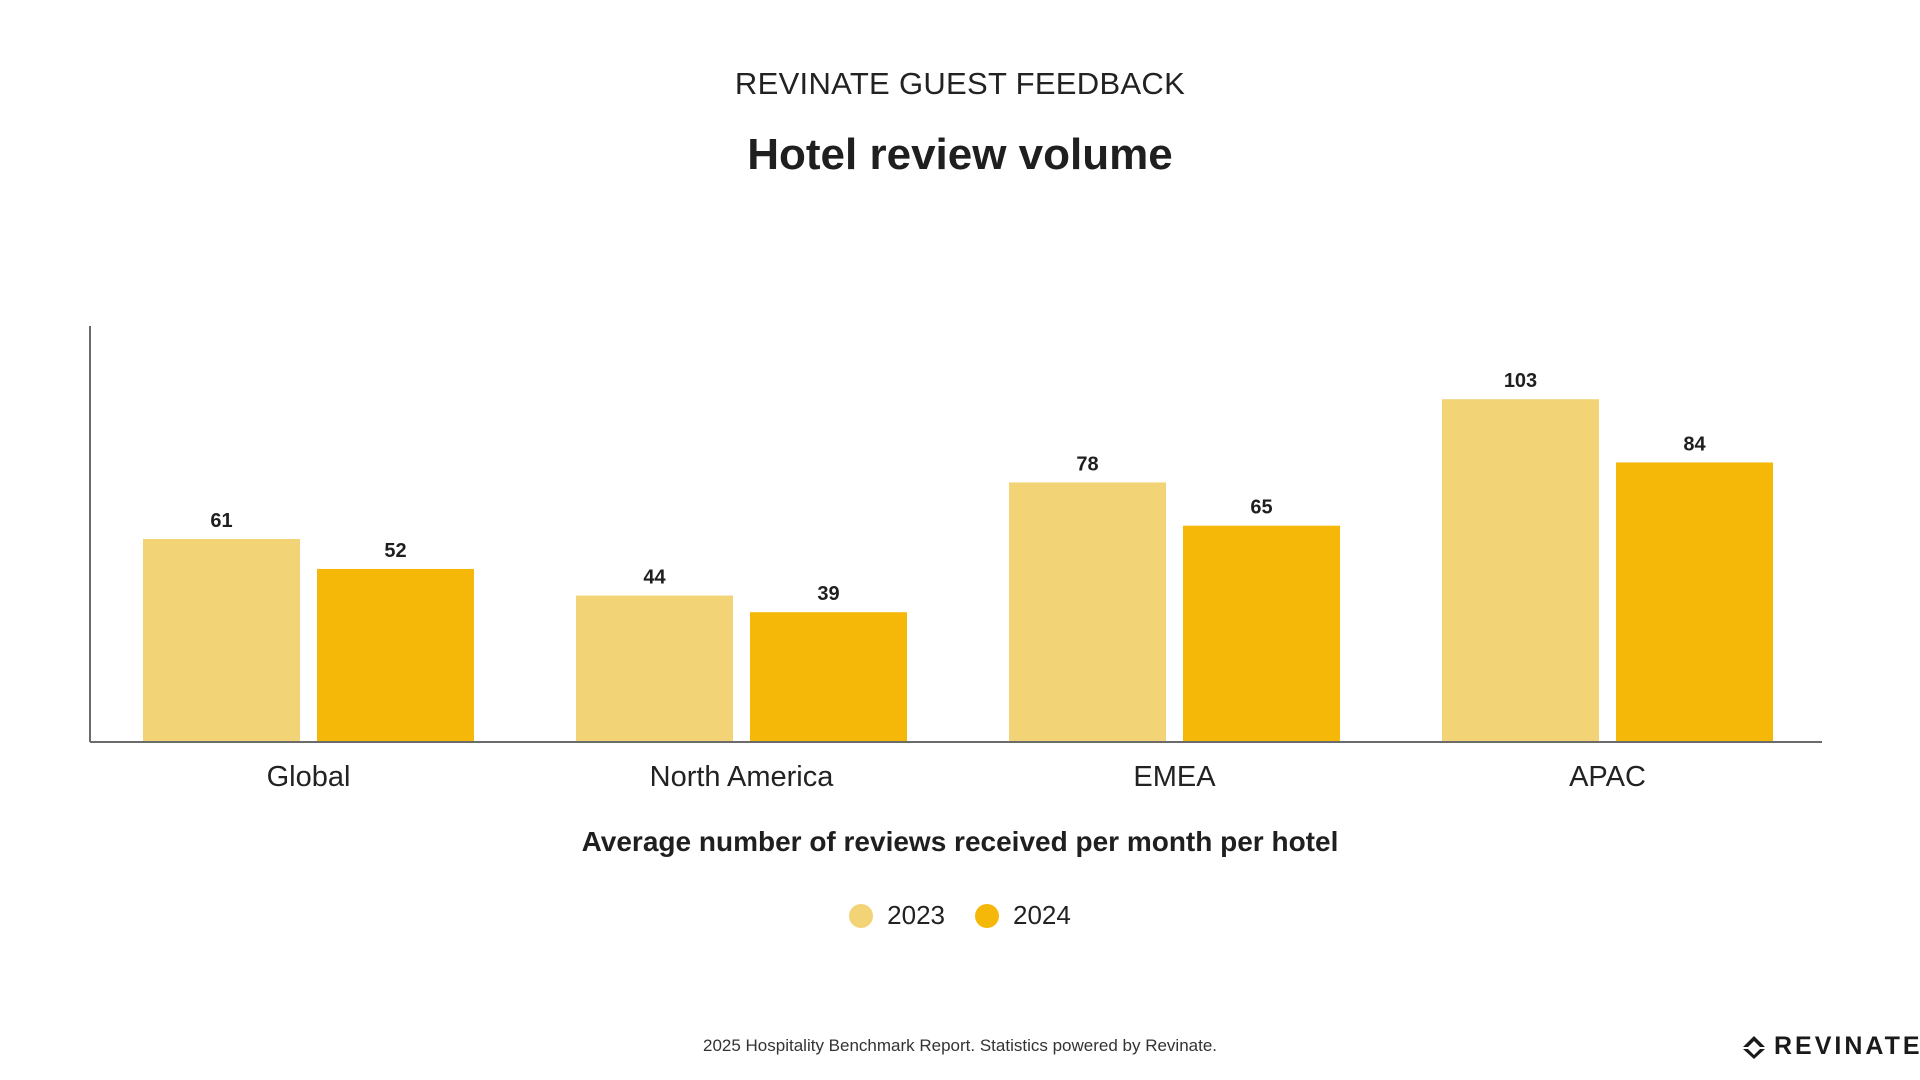 The height and width of the screenshot is (1080, 1920). Describe the element at coordinates (221, 521) in the screenshot. I see `data-label: 61` at that location.